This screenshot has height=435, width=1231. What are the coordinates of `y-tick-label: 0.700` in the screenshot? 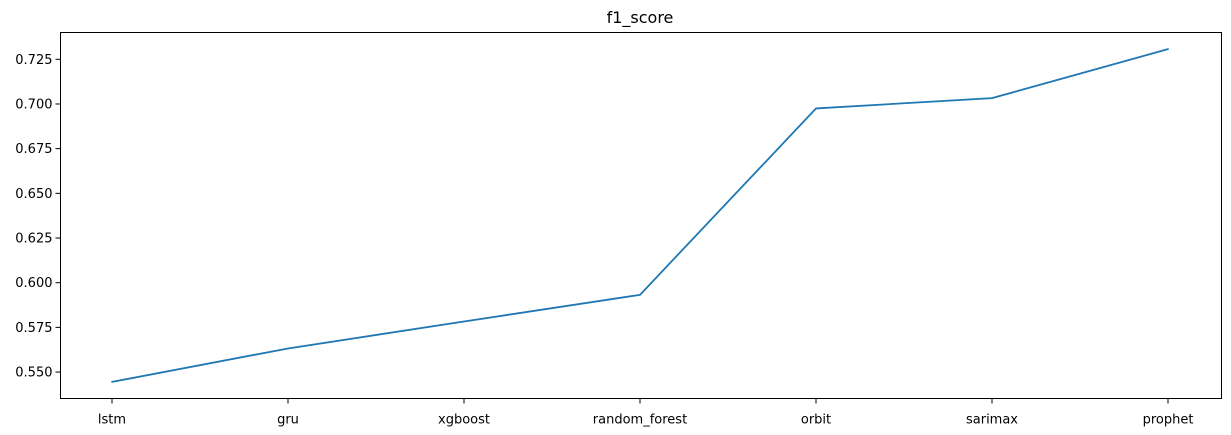 It's located at (33, 104).